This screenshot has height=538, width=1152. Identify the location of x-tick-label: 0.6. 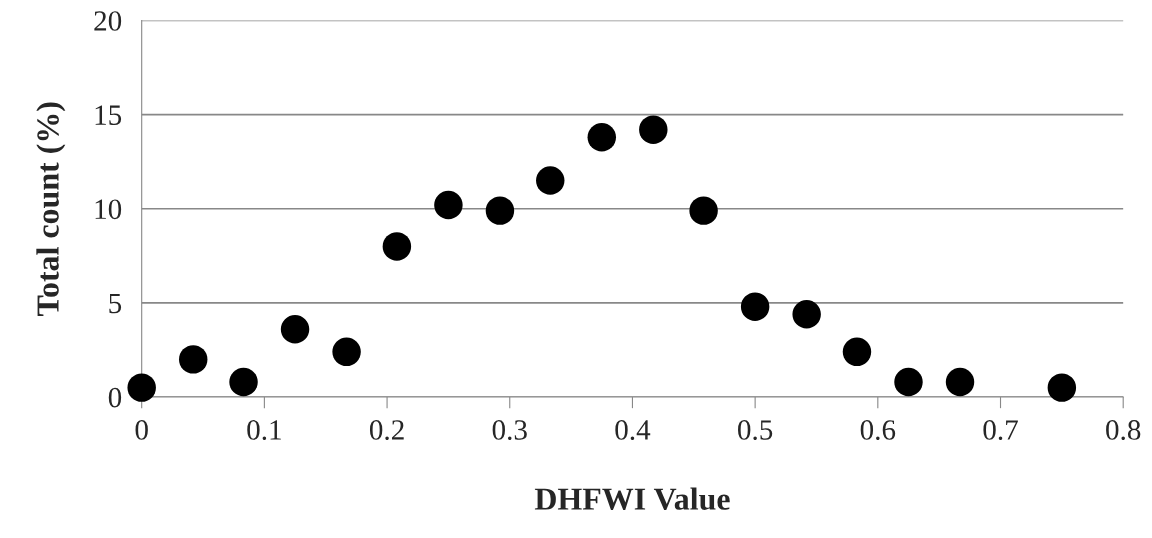
(878, 430).